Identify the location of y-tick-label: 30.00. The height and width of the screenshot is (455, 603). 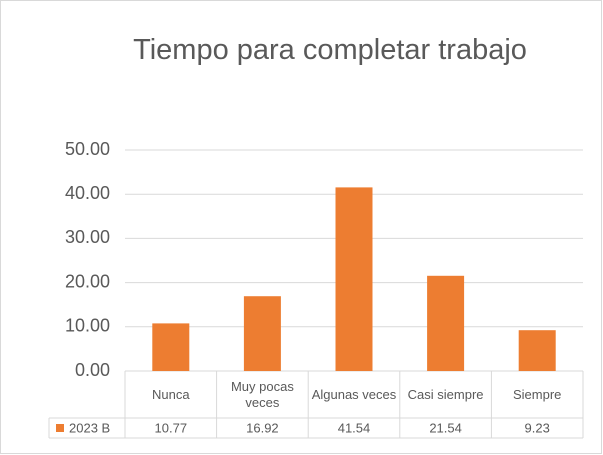
(87, 237).